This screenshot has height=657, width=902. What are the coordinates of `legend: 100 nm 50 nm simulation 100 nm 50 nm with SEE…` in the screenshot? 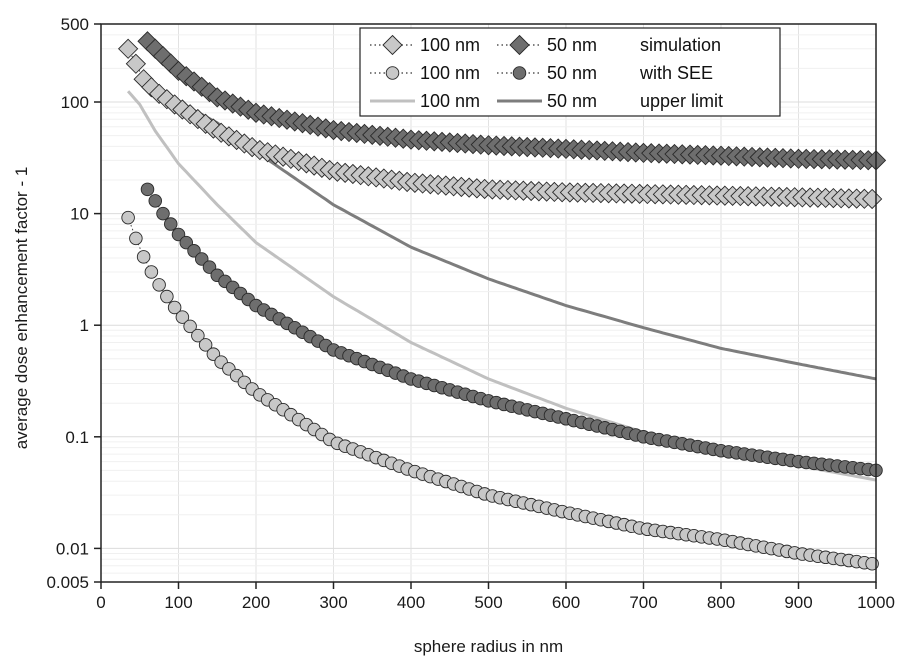 It's located at (570, 72).